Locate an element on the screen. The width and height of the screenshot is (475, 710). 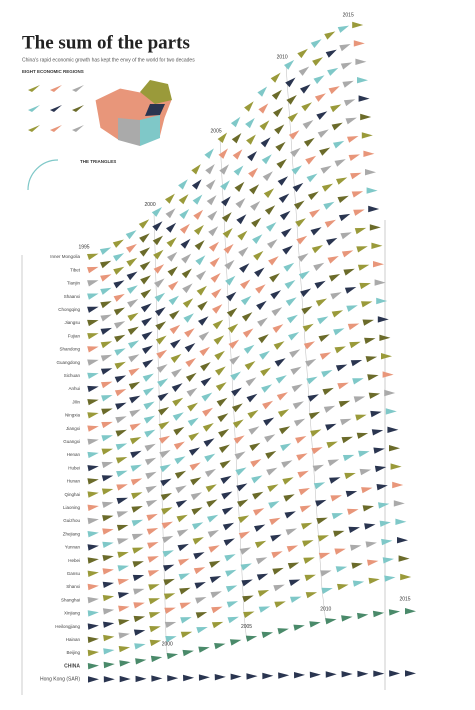
year-label: 2010 is located at coordinates (282, 58).